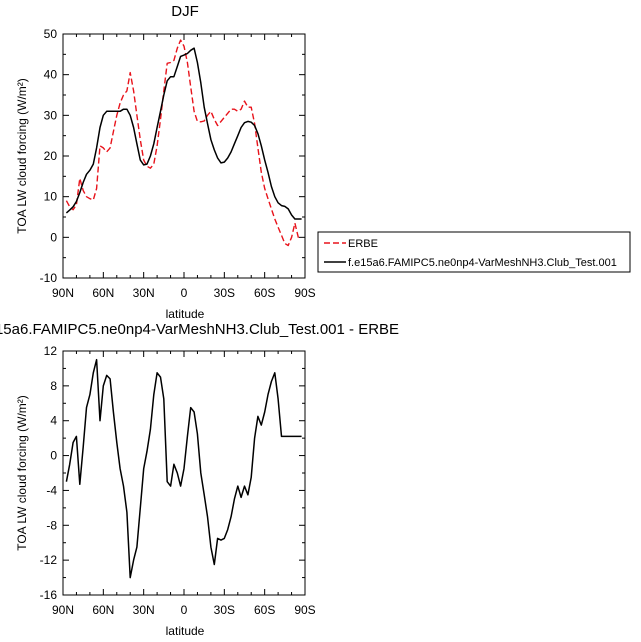  I want to click on bottom-plot-frame, so click(184, 473).